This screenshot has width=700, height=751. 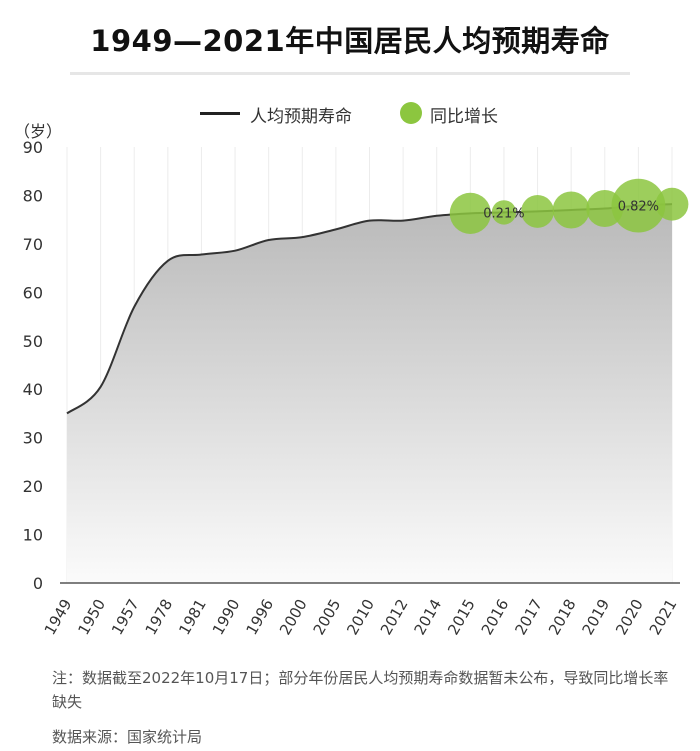 What do you see at coordinates (394, 617) in the screenshot?
I see `x-tick-label: 2012` at bounding box center [394, 617].